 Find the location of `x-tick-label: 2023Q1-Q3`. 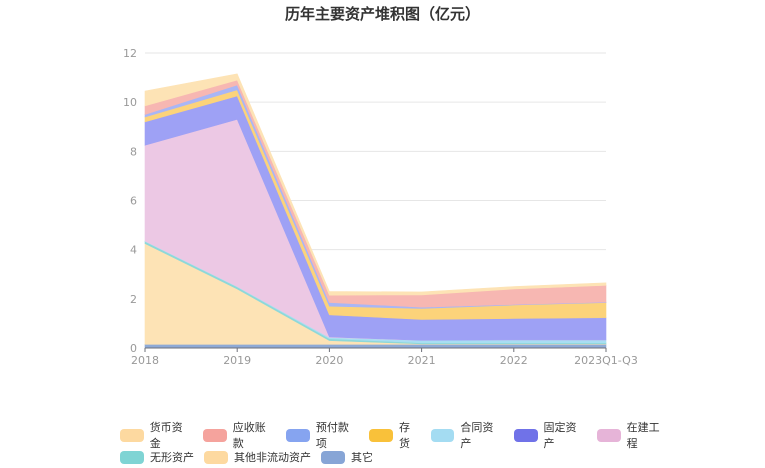

x-tick-label: 2023Q1-Q3 is located at coordinates (606, 360).